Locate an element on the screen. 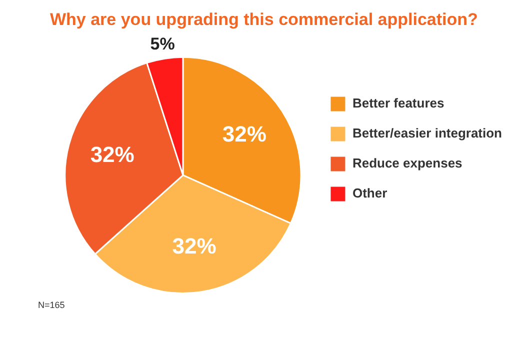  text: N=165 is located at coordinates (51, 305).